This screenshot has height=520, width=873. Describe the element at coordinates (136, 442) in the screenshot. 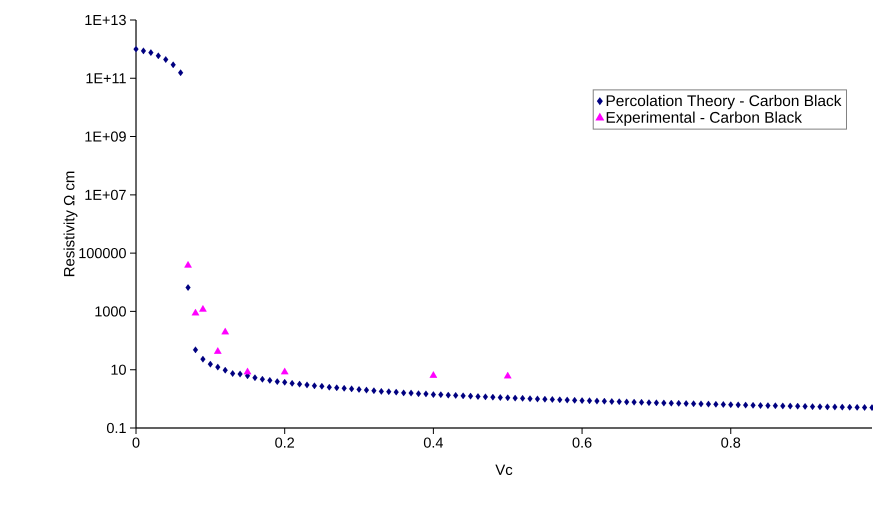

I see `x-tick-label: 0` at that location.